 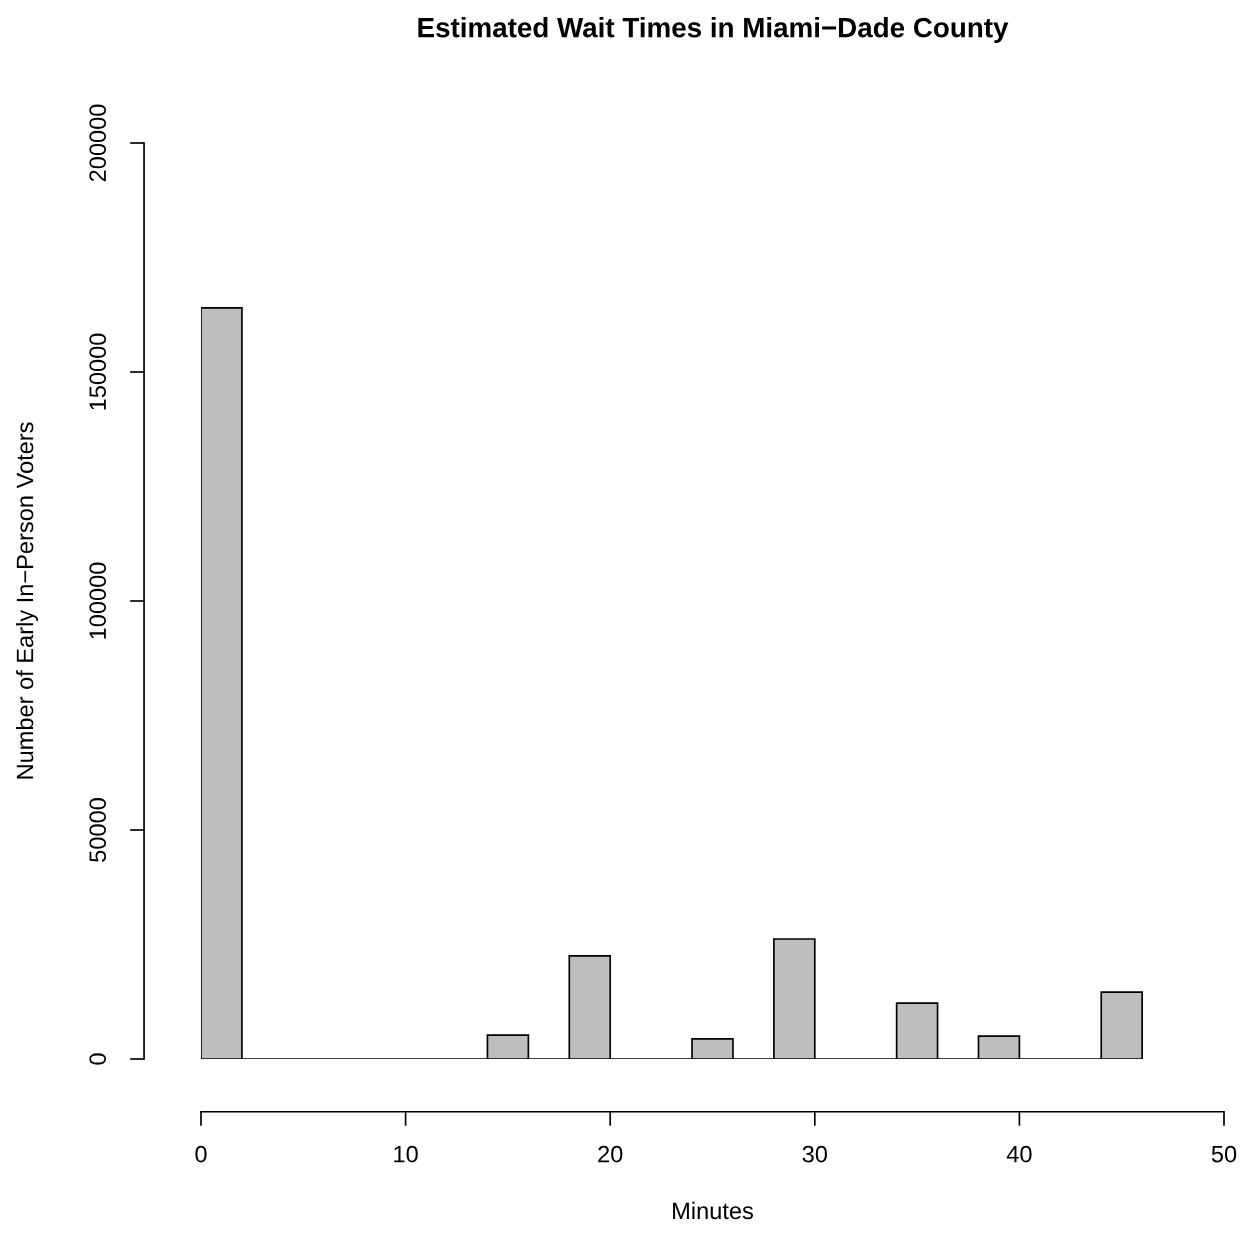 What do you see at coordinates (1019, 1154) in the screenshot?
I see `x-tick-label: 40` at bounding box center [1019, 1154].